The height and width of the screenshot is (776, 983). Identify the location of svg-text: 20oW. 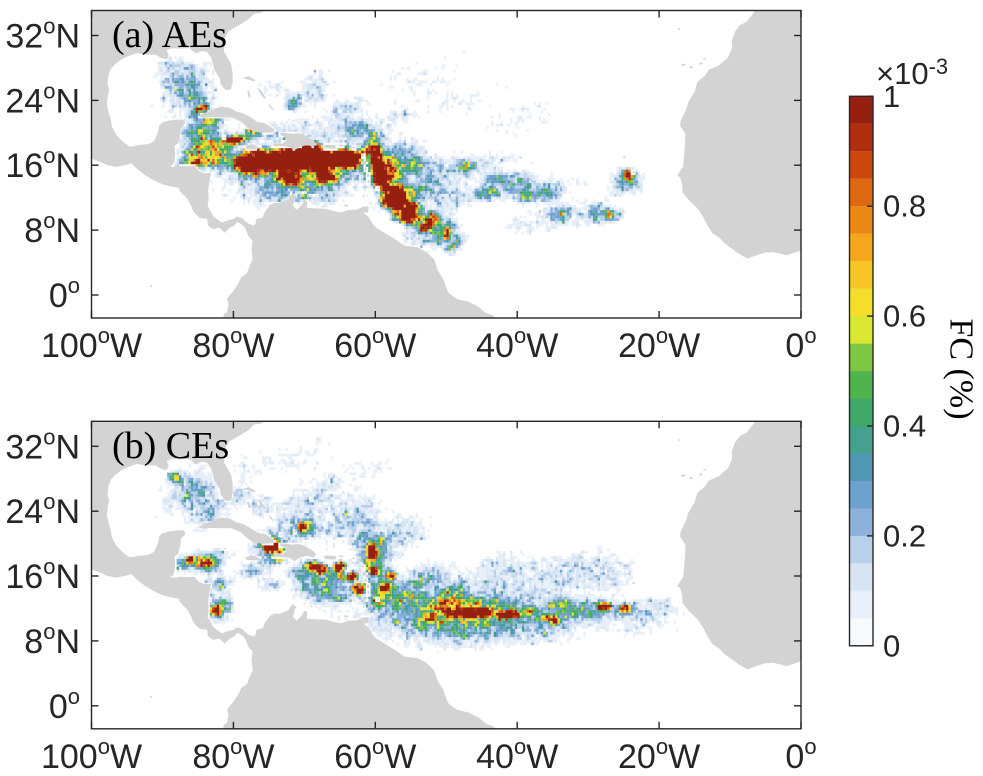
(659, 755).